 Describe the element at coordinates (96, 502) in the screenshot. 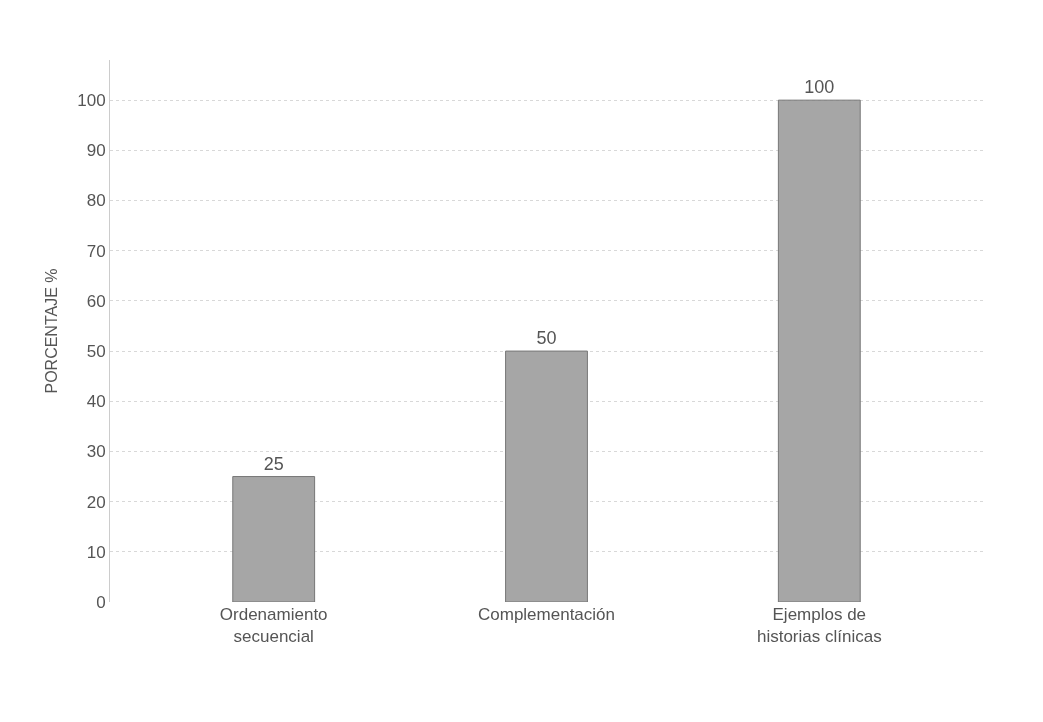

I see `y-tick-label: 20` at that location.